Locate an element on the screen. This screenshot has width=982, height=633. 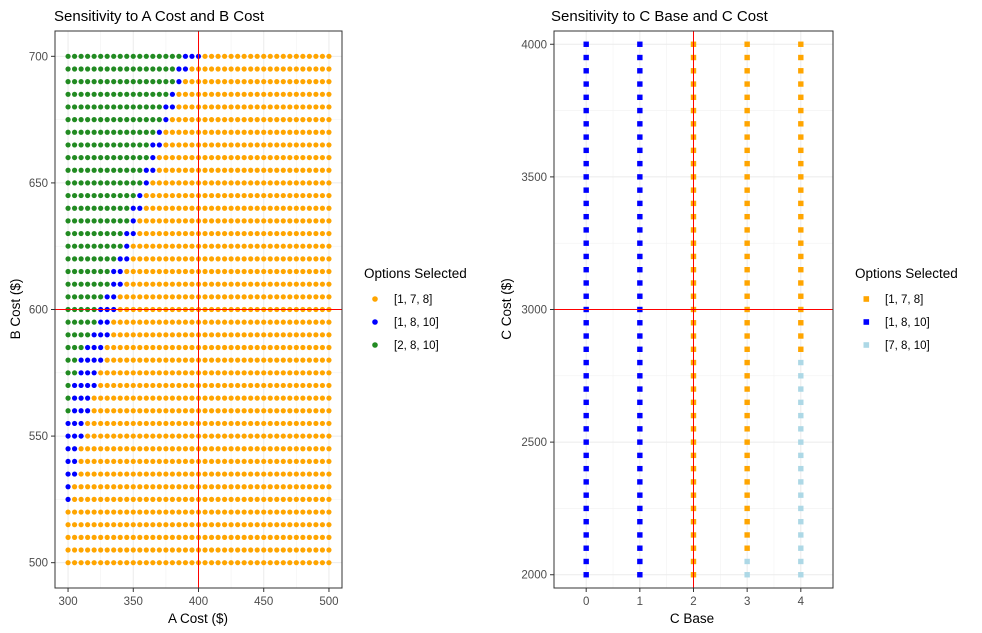
y-tick-label: 2500 is located at coordinates (534, 443).